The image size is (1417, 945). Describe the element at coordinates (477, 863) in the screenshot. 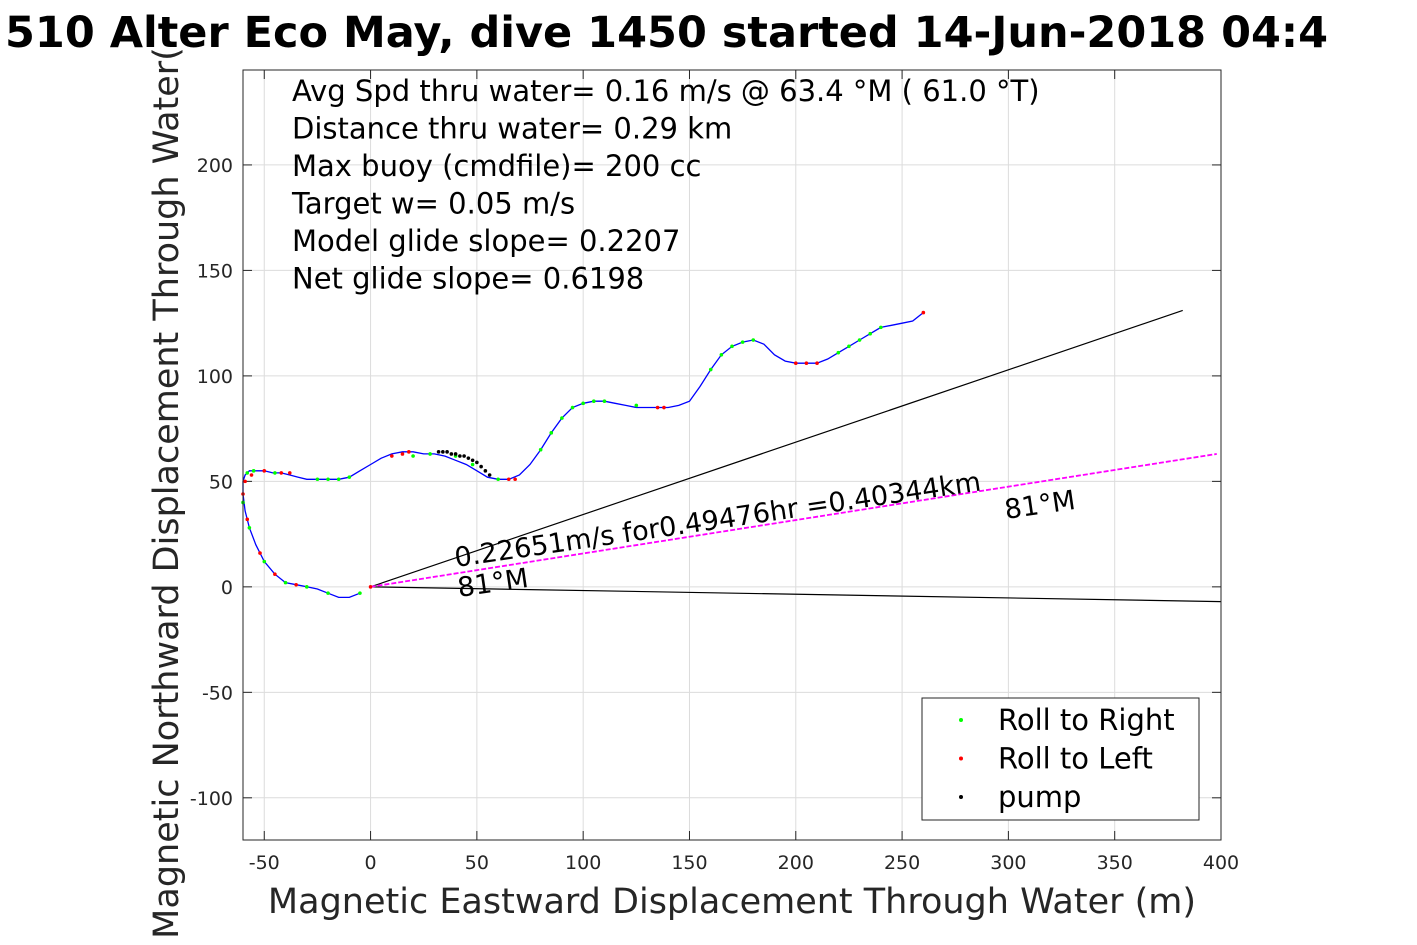

I see `x-tick-label: 50` at that location.